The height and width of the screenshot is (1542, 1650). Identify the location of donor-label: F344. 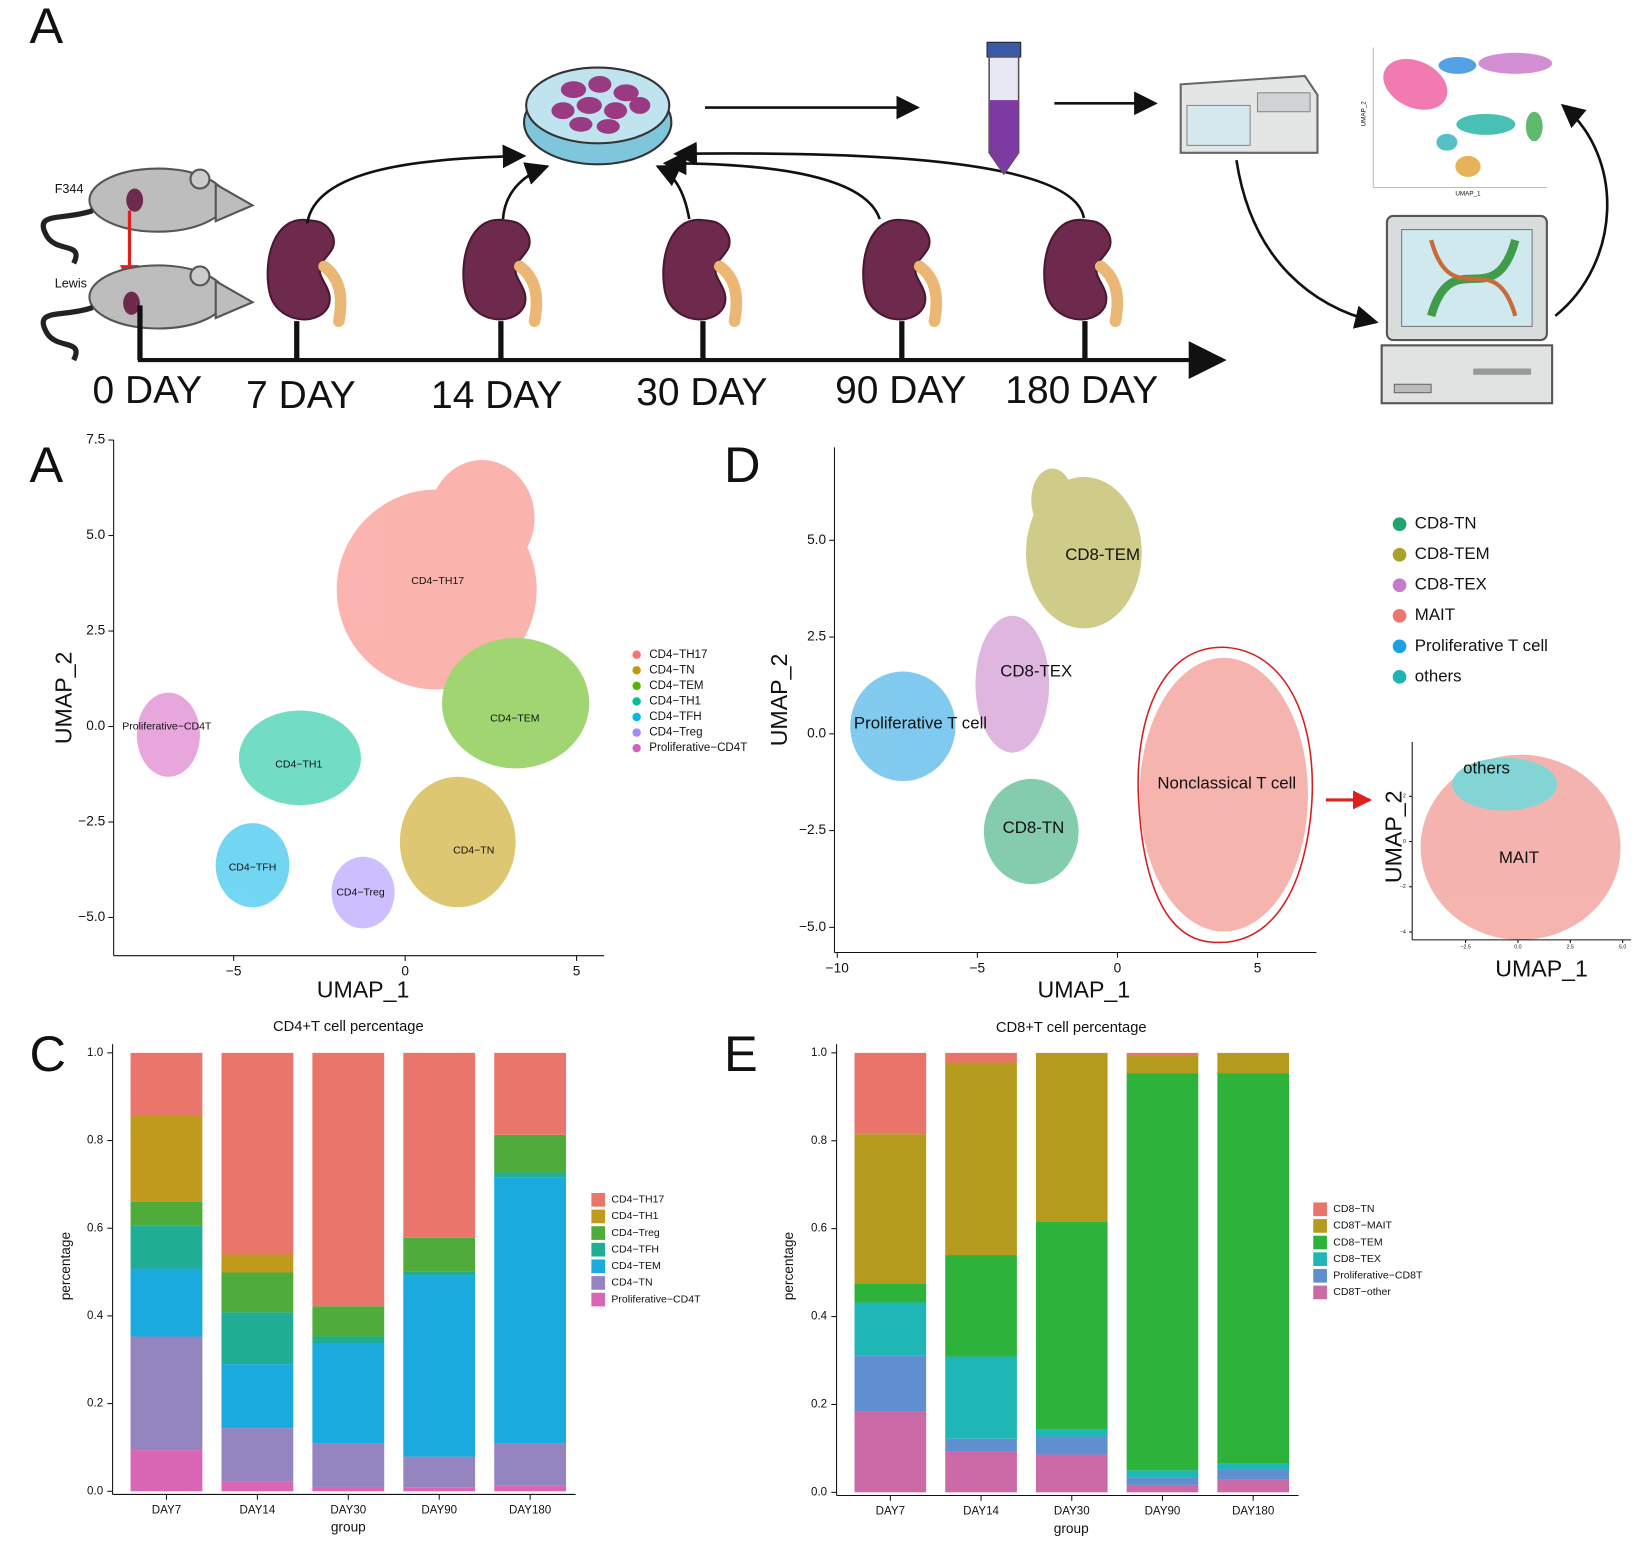
(69, 189).